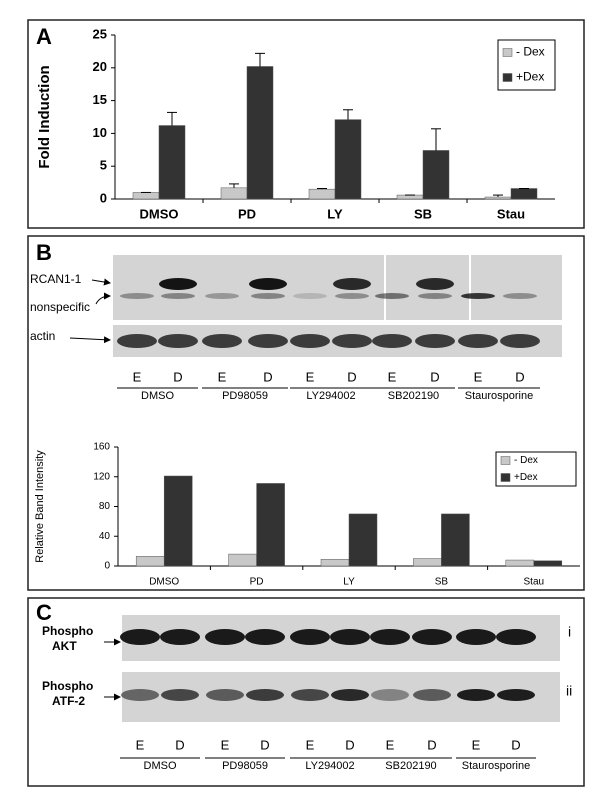 The image size is (600, 800). What do you see at coordinates (159, 213) in the screenshot?
I see `x-tick-label: DMSO` at bounding box center [159, 213].